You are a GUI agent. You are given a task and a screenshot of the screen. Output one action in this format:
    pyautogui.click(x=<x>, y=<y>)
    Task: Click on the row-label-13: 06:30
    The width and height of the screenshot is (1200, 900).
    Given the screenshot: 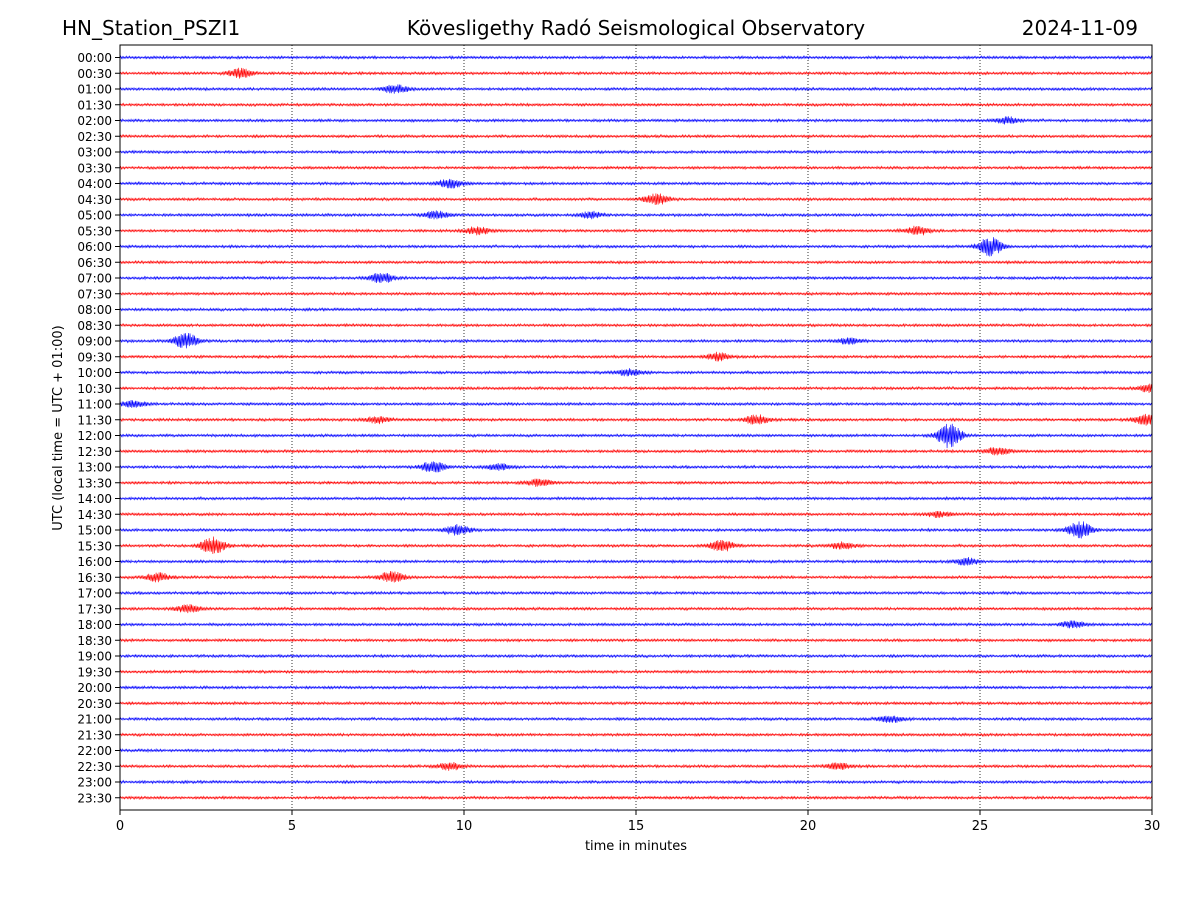 What is the action you would take?
    pyautogui.click(x=94, y=263)
    